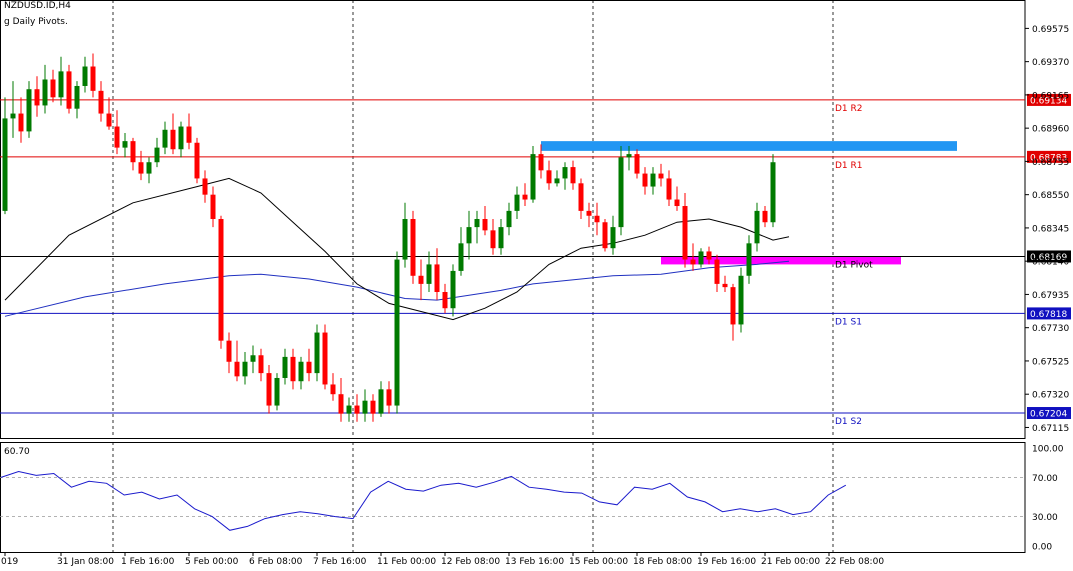 The width and height of the screenshot is (1073, 571). Describe the element at coordinates (1050, 429) in the screenshot. I see `price-tick-label: 0.67115` at that location.